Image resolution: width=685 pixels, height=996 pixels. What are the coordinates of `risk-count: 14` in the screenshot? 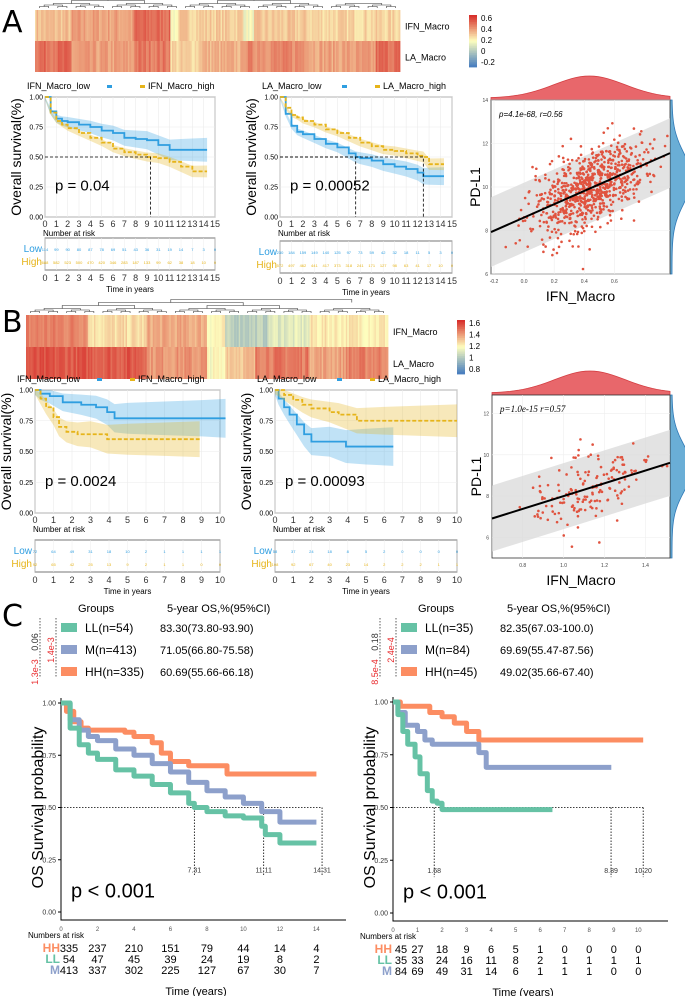 It's located at (280, 949).